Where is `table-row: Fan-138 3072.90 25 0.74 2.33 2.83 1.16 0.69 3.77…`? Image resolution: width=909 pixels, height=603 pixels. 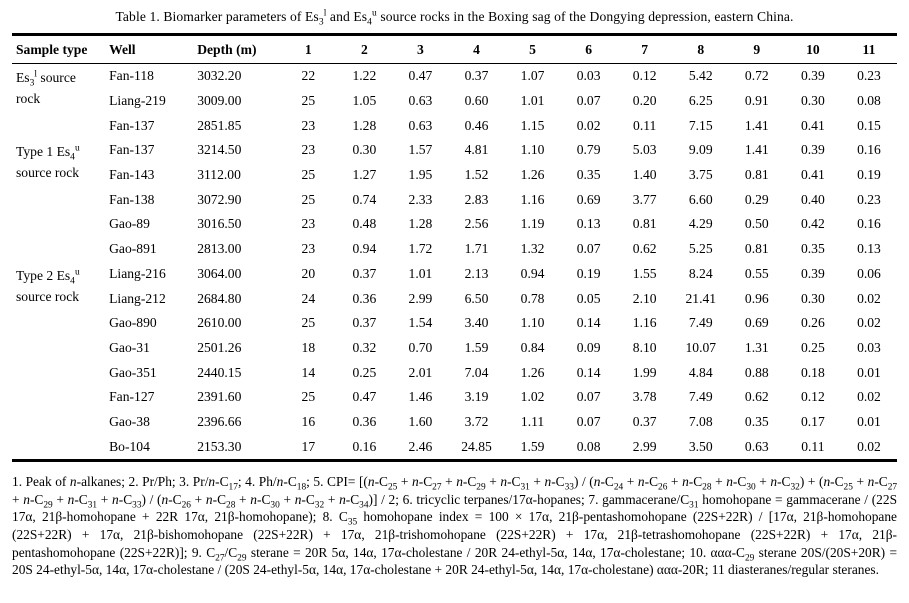
table-row: Fan-138 3072.90 25 0.74 2.33 2.83 1.16 0.69 3.77… is located at coordinates (454, 199).